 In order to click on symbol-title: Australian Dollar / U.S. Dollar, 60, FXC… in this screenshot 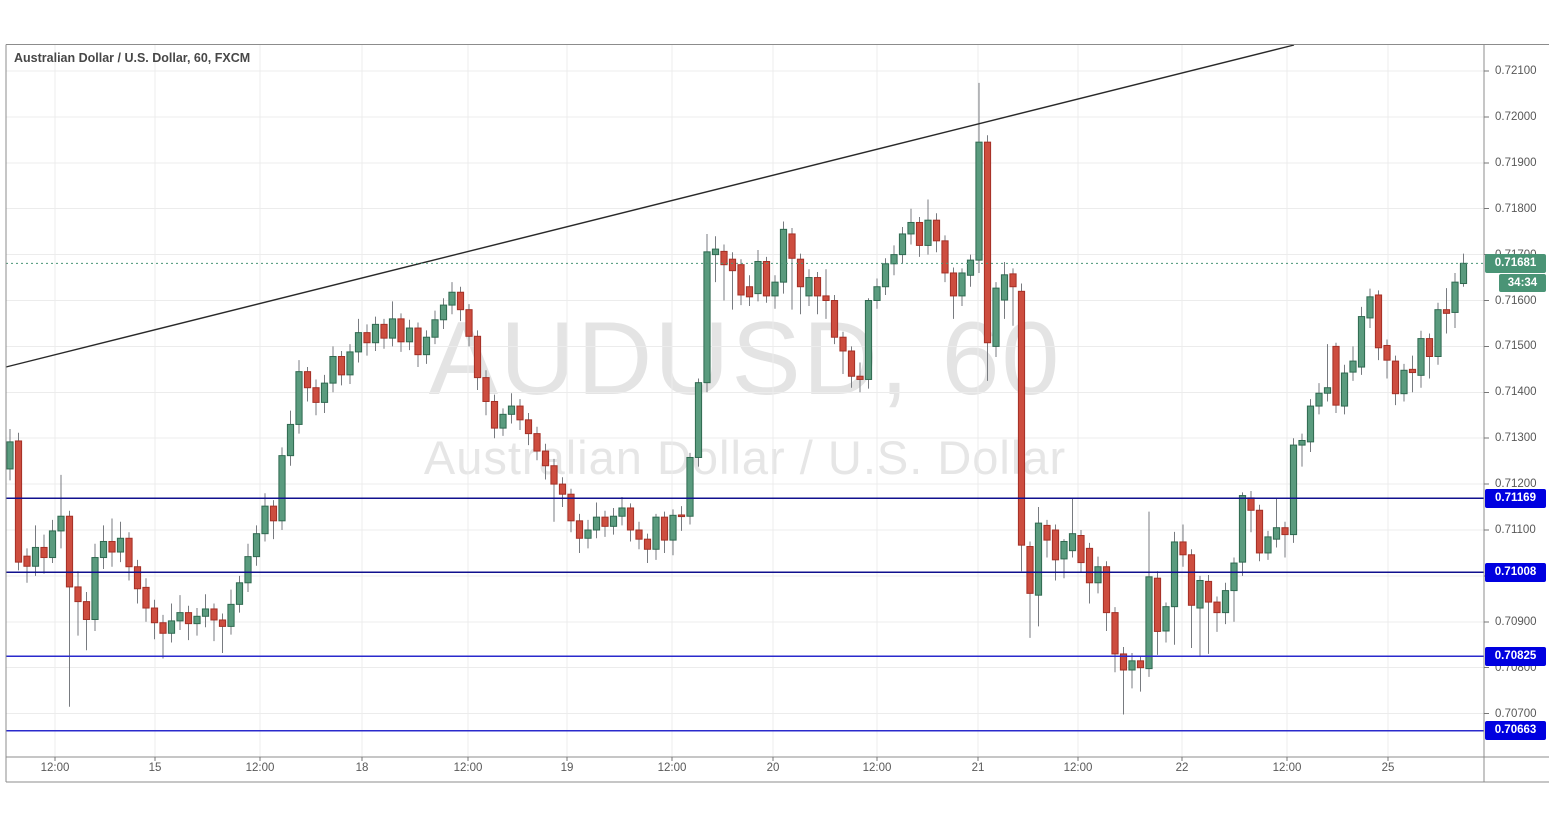, I will do `click(132, 58)`.